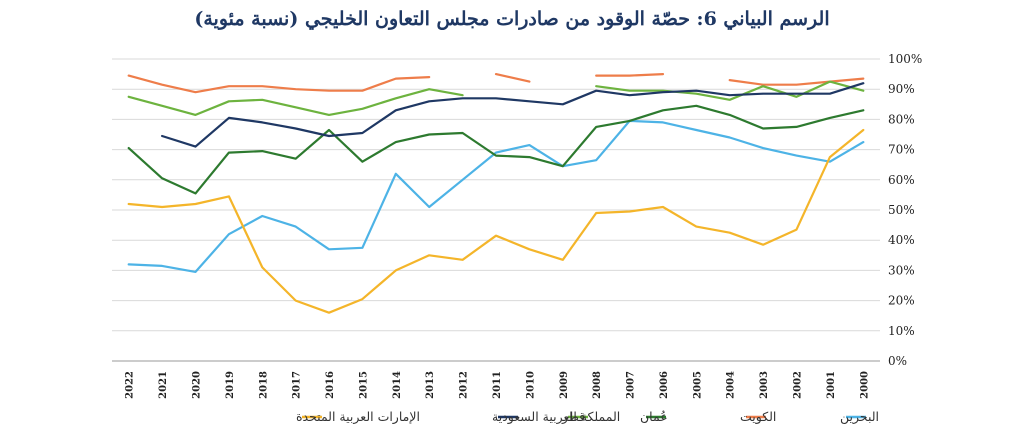  I want to click on legend-label: قطر, so click(573, 417).